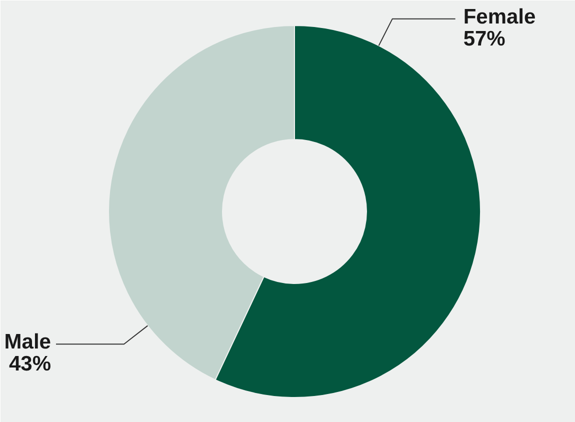 The image size is (575, 422). I want to click on slice-label: Male, so click(27, 342).